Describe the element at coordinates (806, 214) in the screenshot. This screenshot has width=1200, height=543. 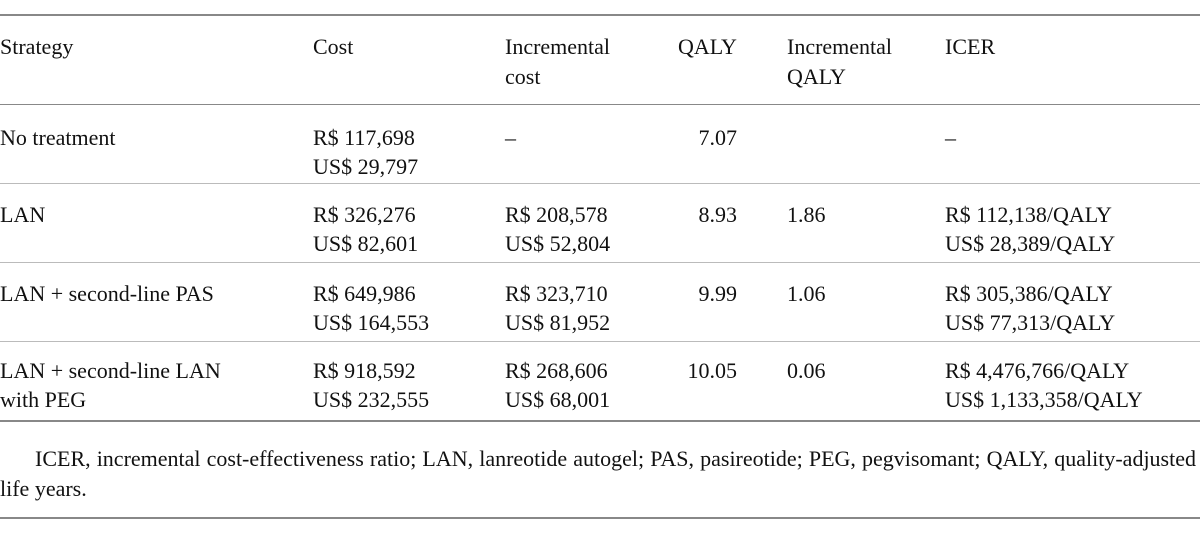
I see `table-cell: 1.86` at that location.